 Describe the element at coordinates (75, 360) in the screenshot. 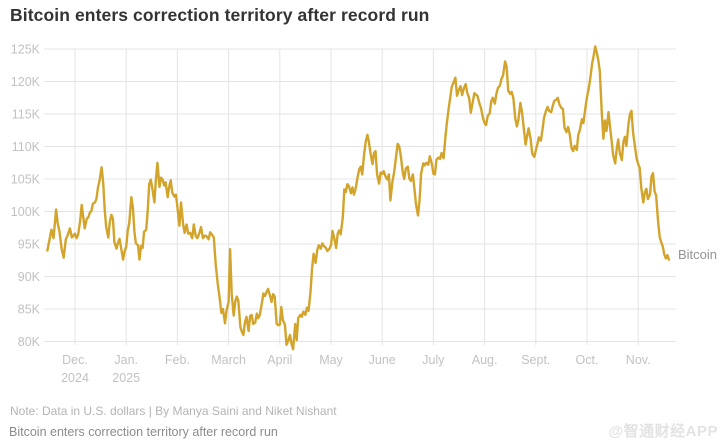

I see `x-tick-label: Dec.` at that location.